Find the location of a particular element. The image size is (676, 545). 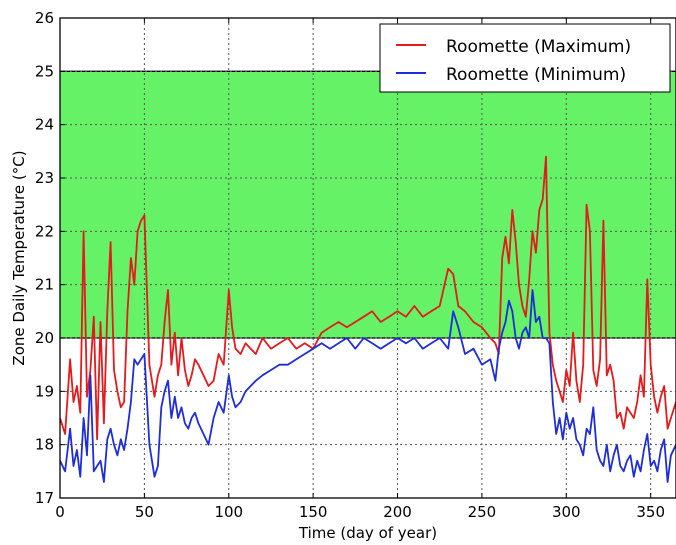

x-tick-label: 250 is located at coordinates (482, 512).